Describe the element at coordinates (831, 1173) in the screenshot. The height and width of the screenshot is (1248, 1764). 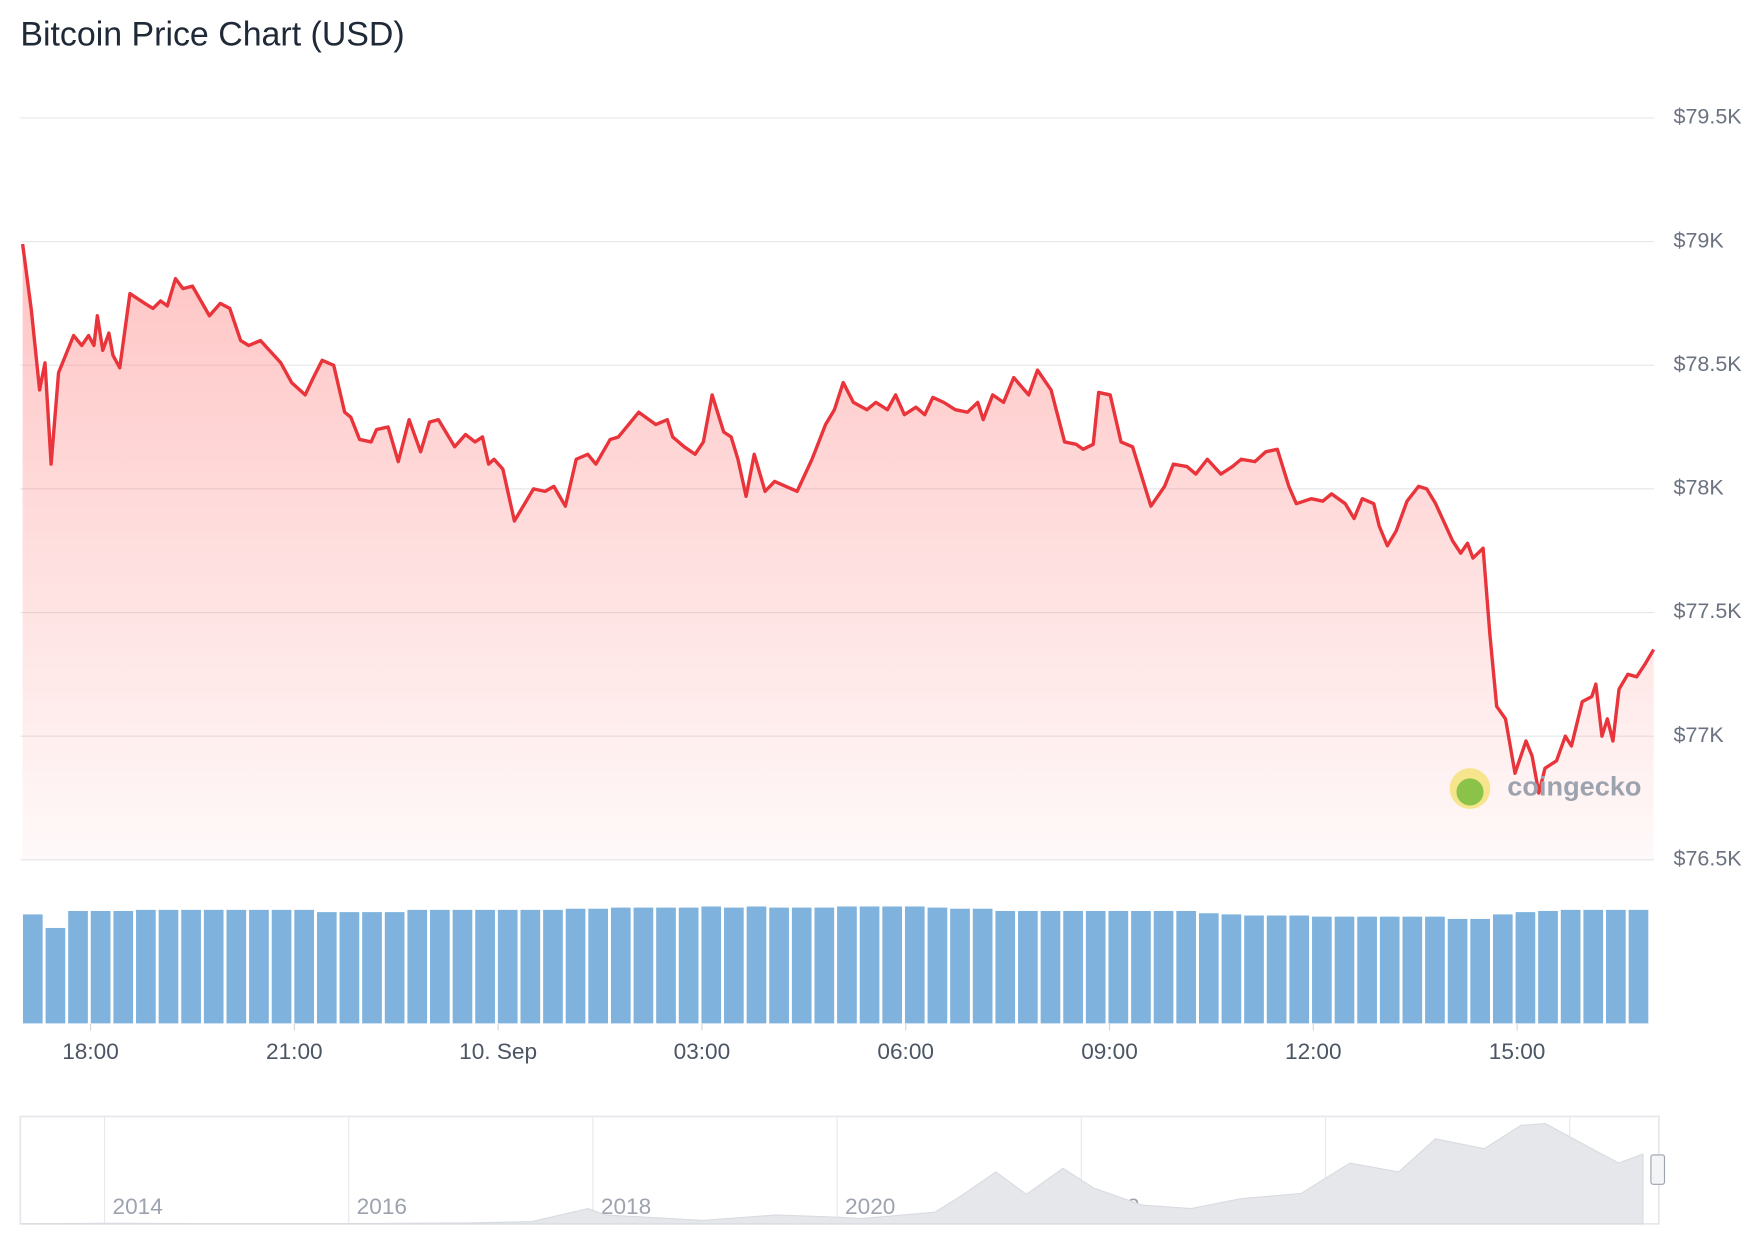
I see `navigator-area` at that location.